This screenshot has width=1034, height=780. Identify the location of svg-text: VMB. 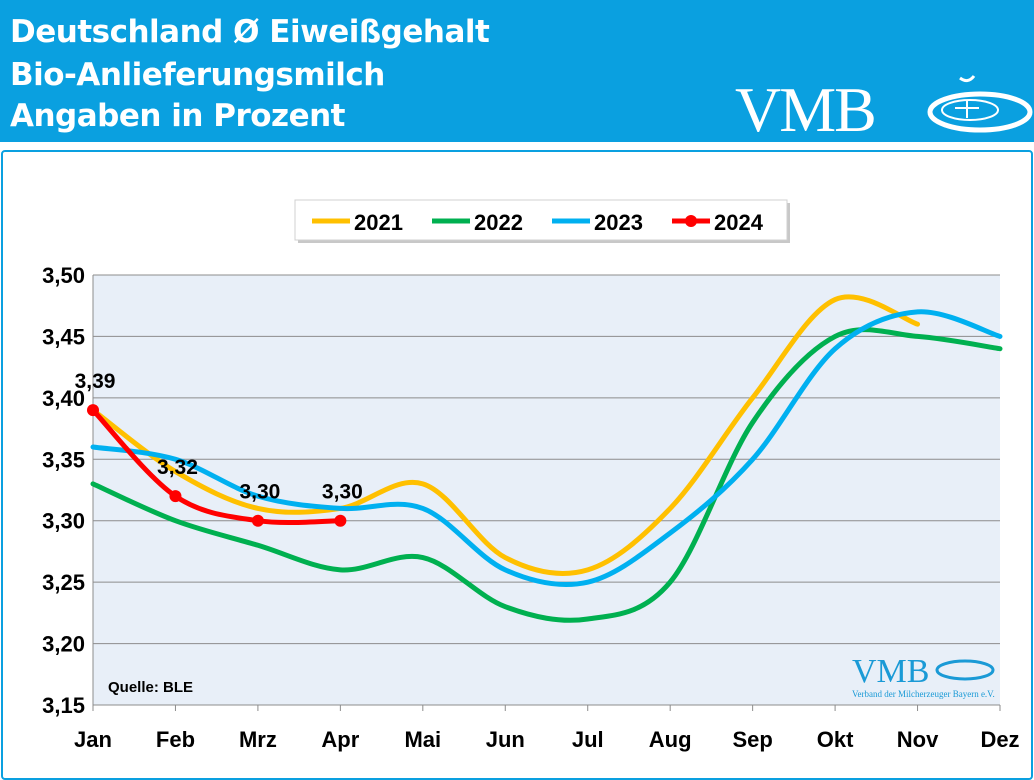
(890, 671).